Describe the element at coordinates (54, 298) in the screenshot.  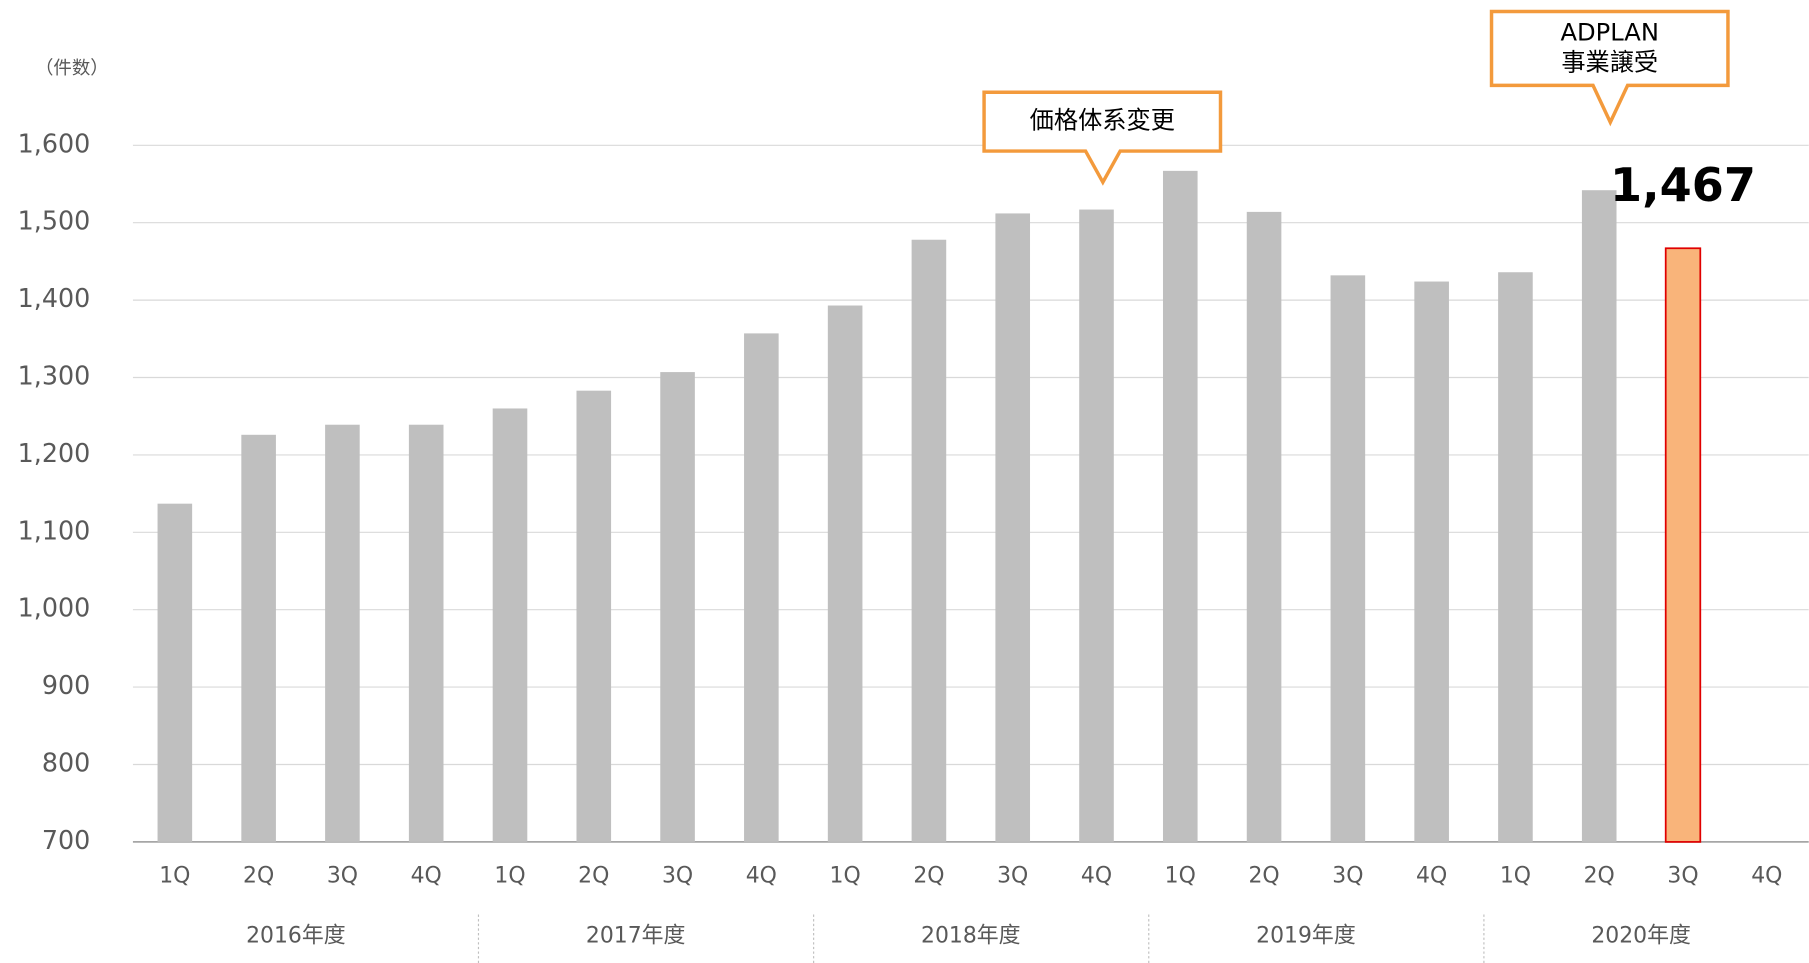
I see `y-tick-label: 1,400` at that location.